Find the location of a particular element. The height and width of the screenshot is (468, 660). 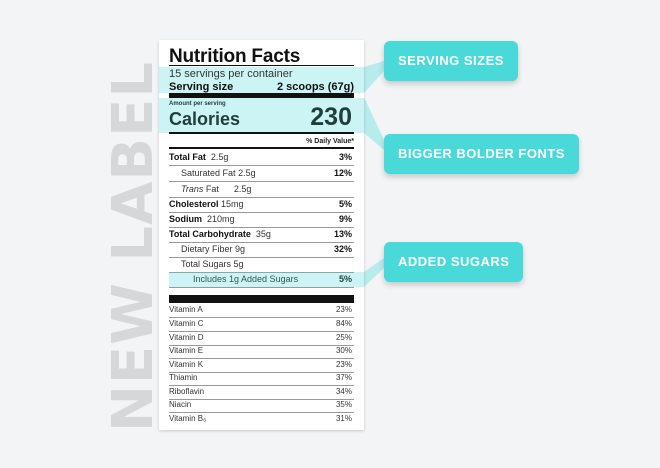

vitamin-row: Vitamin D 25% is located at coordinates (261, 338).